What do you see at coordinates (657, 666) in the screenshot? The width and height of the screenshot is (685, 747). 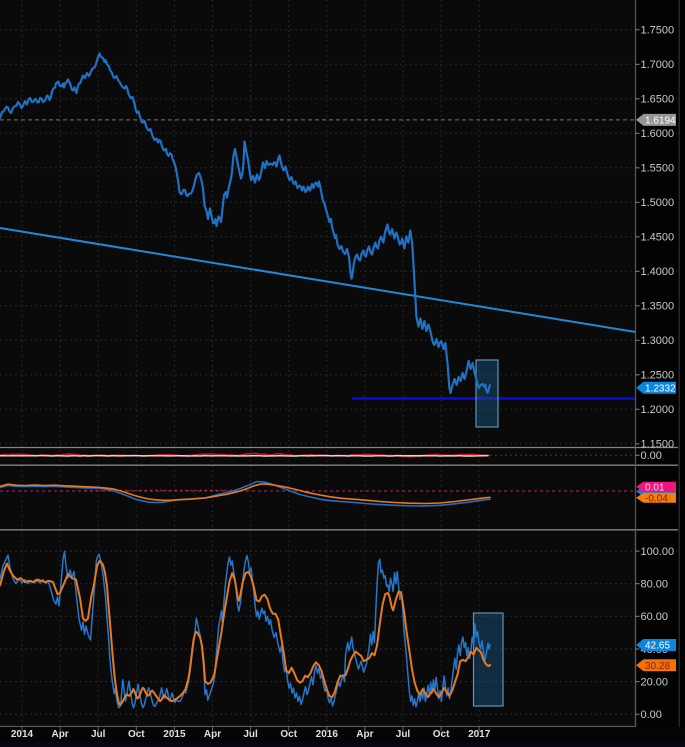 I see `svg-text: 30.28` at bounding box center [657, 666].